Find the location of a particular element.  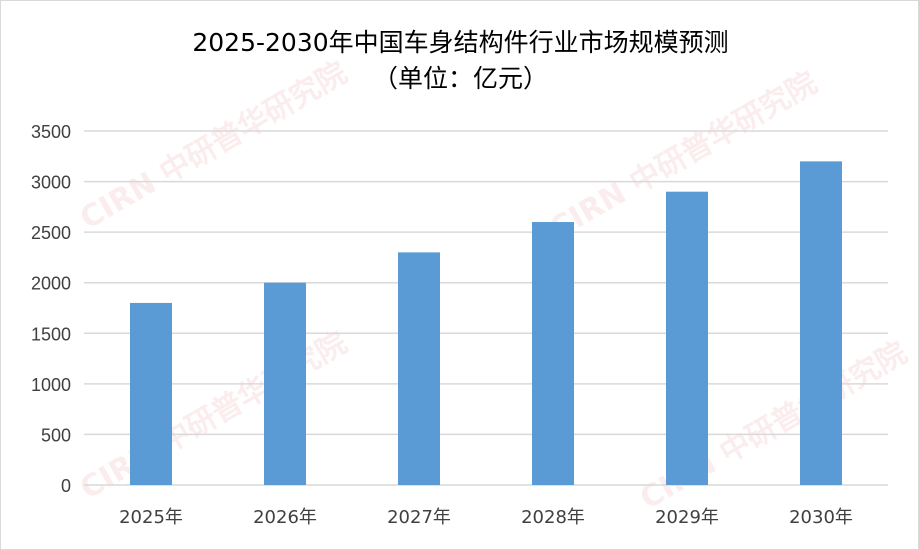

y-tick-label: 2000 is located at coordinates (51, 284).